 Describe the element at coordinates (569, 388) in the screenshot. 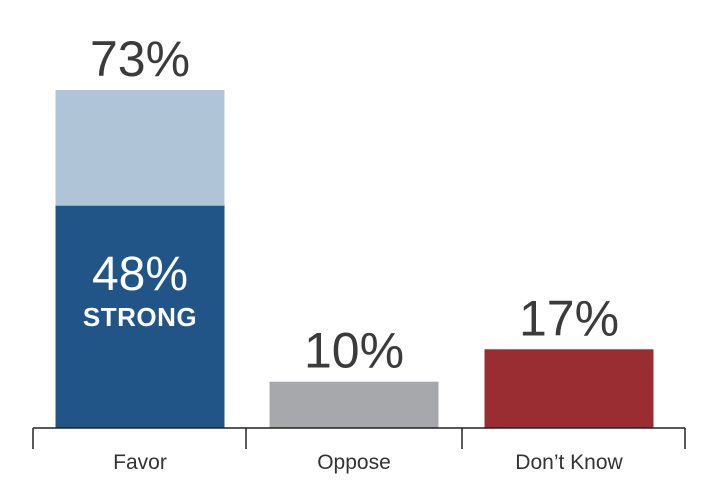

I see `bar-don-t-know` at that location.